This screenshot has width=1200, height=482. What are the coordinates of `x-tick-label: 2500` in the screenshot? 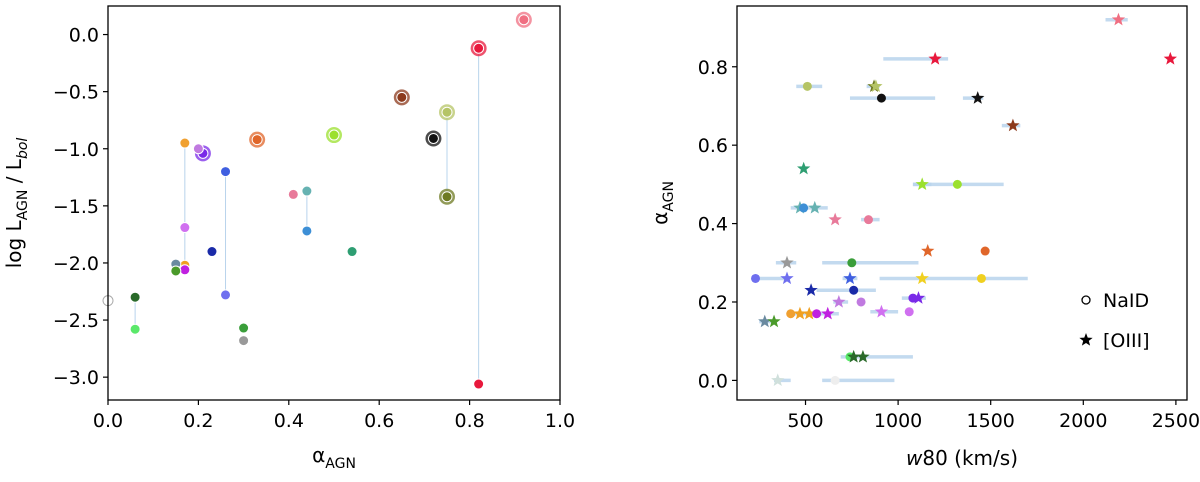 It's located at (1176, 421).